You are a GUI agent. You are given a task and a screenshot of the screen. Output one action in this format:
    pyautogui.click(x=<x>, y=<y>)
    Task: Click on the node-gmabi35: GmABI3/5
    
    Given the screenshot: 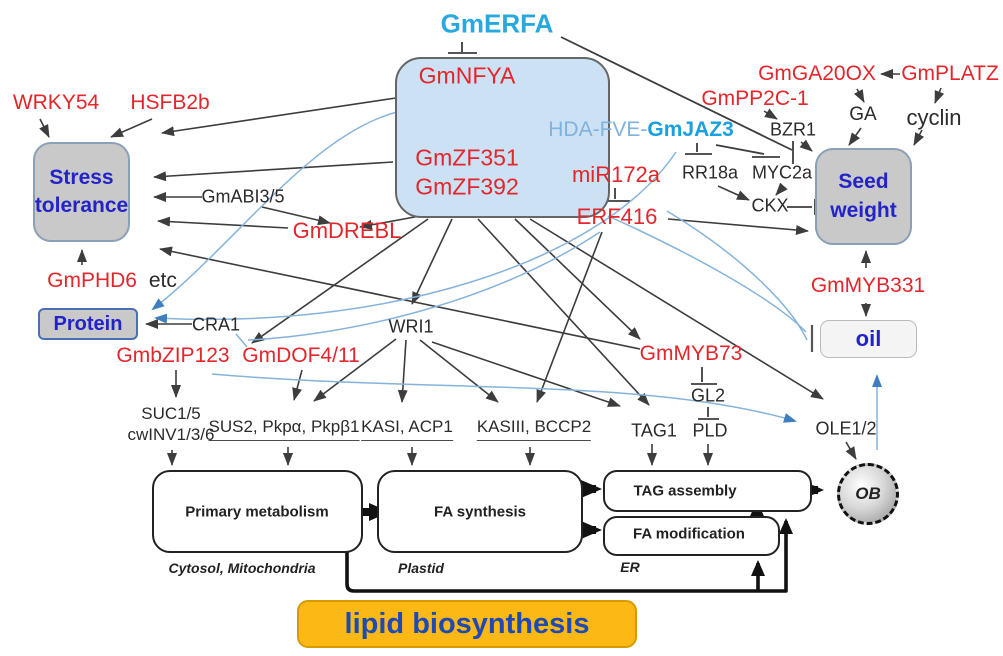 What is the action you would take?
    pyautogui.click(x=243, y=196)
    